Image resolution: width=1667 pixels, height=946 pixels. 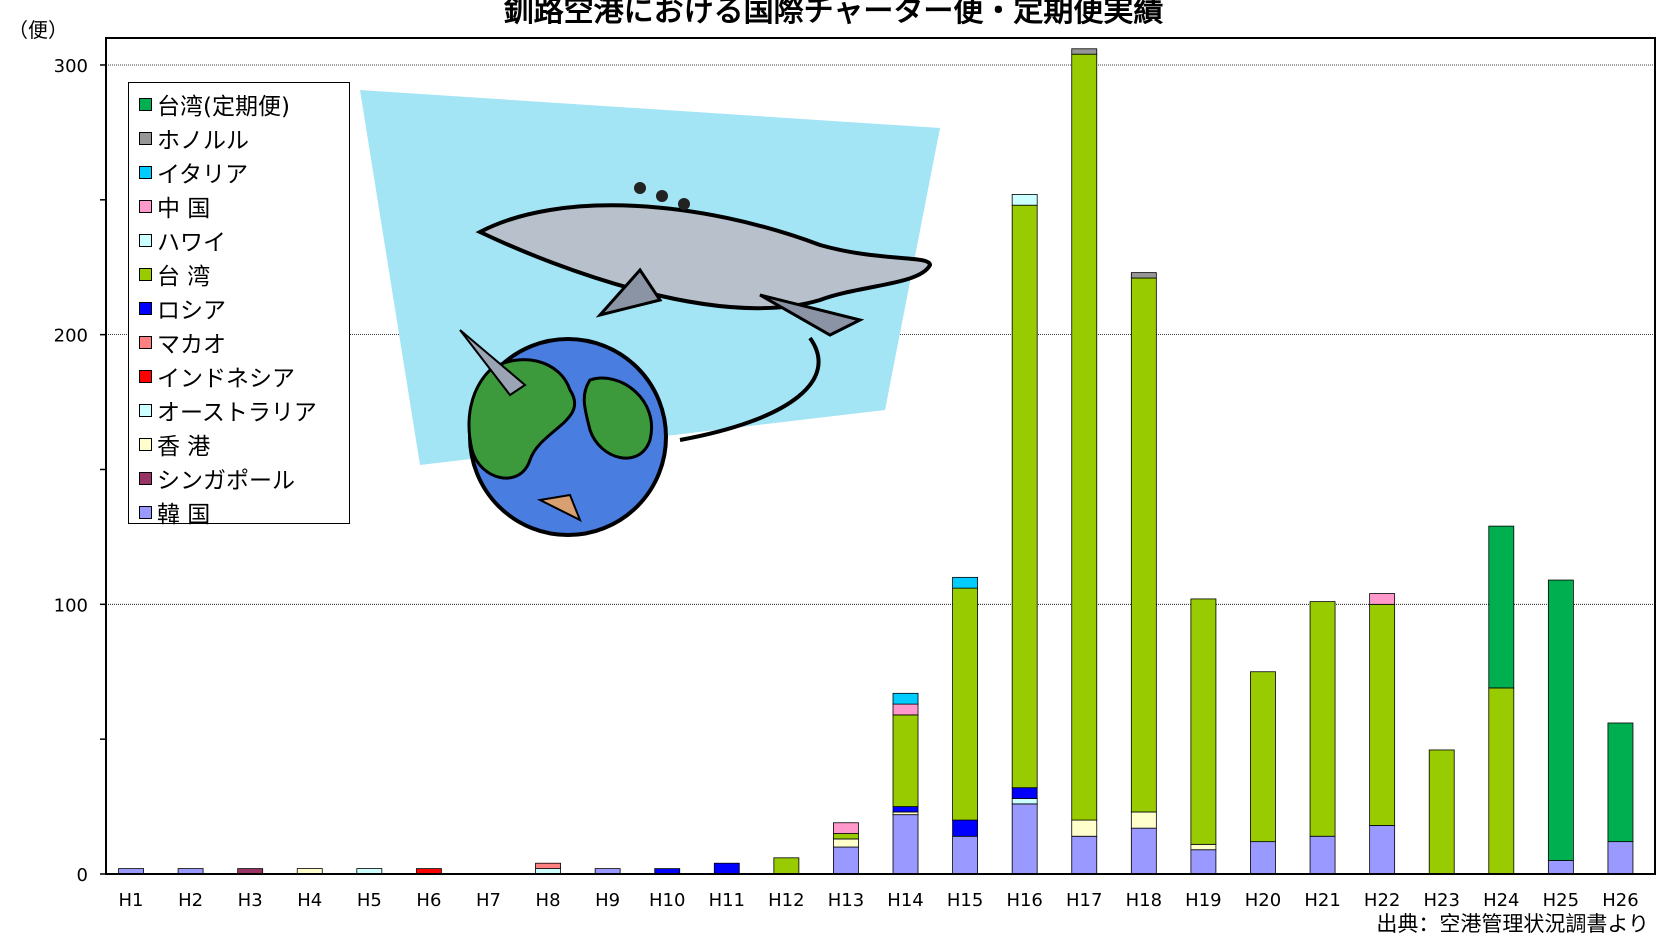 What do you see at coordinates (244, 512) in the screenshot?
I see `legend-item: 韓 国` at bounding box center [244, 512].